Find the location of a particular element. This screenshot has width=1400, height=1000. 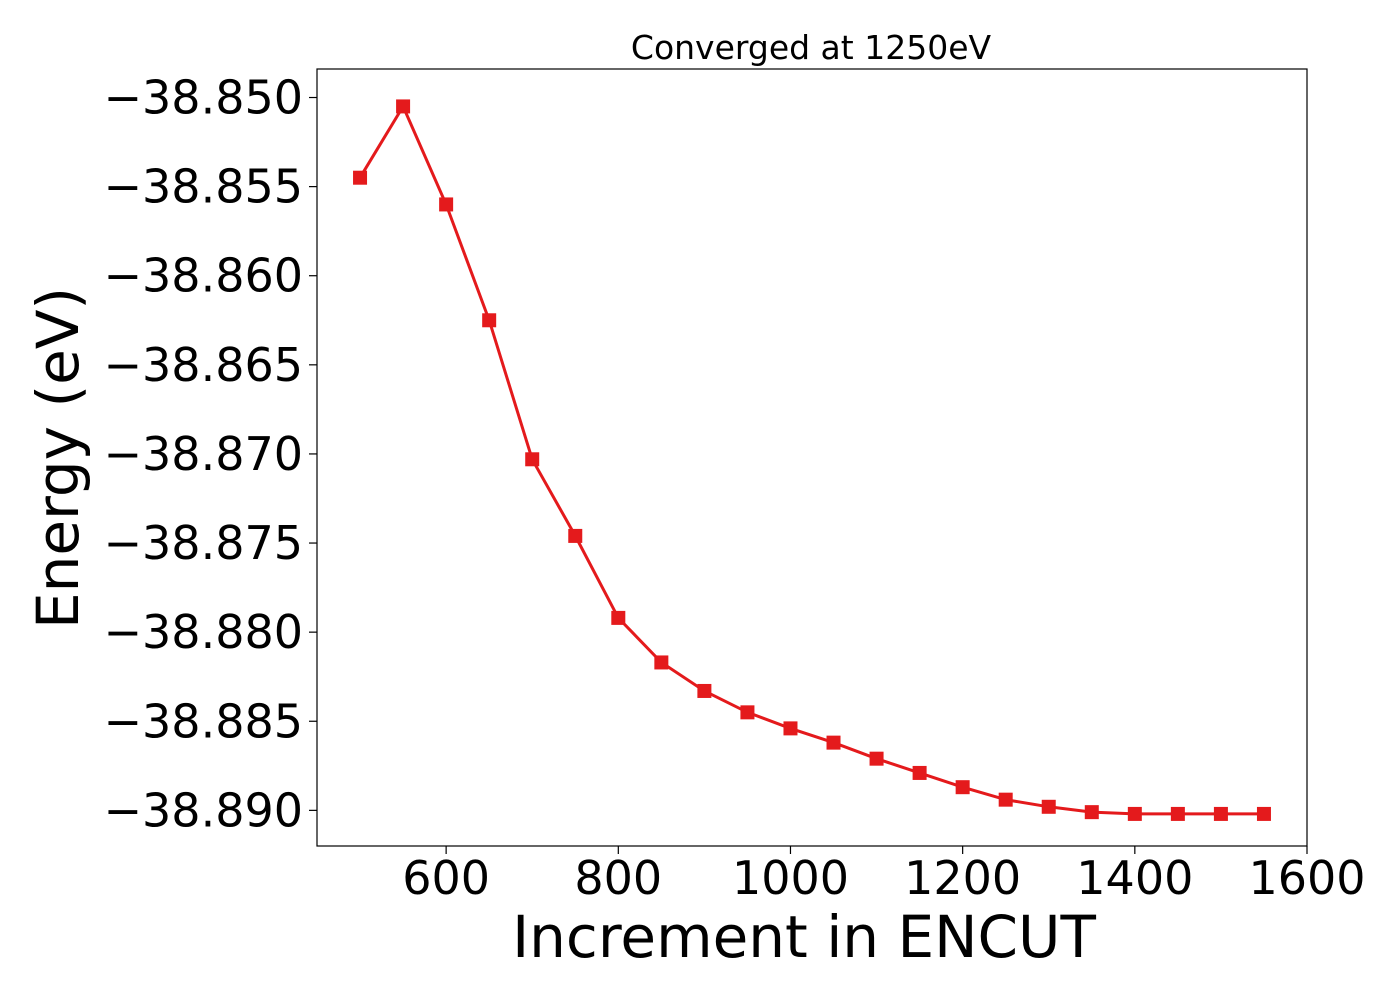

y-tick-label: −38.870 is located at coordinates (204, 454).